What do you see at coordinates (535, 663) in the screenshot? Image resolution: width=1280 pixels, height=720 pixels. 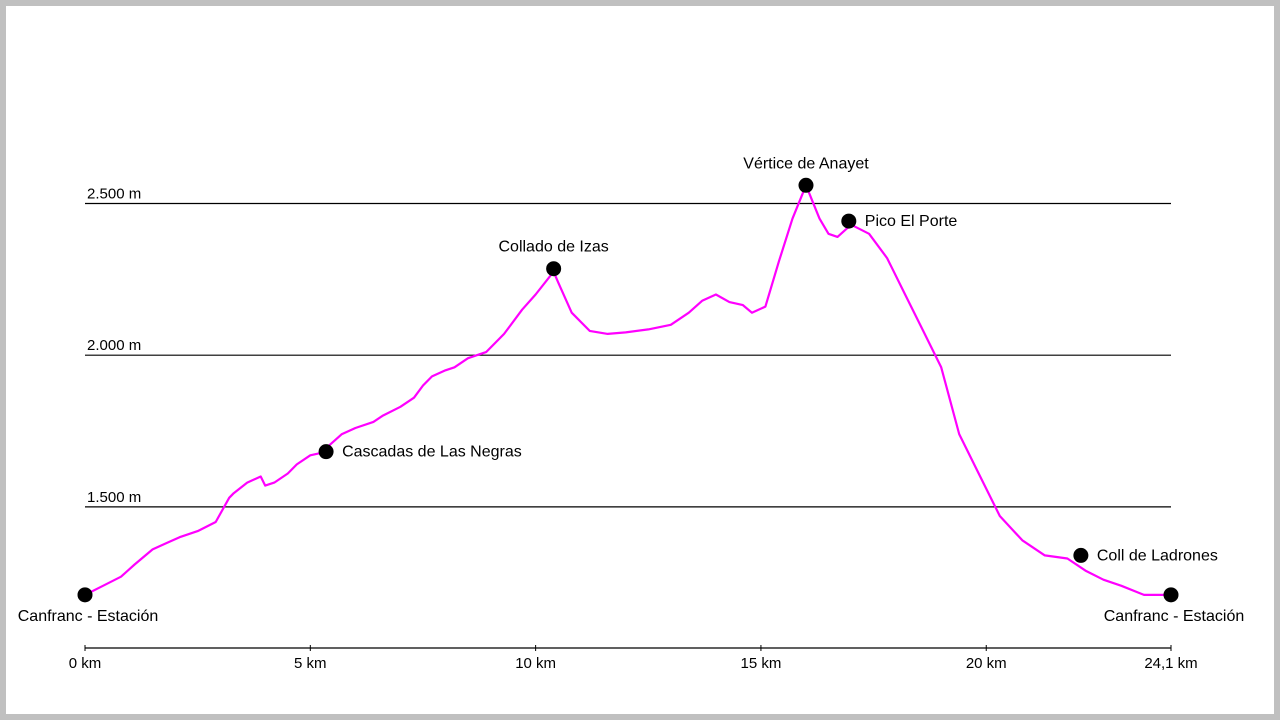 I see `x-tick-label: 10 km` at bounding box center [535, 663].